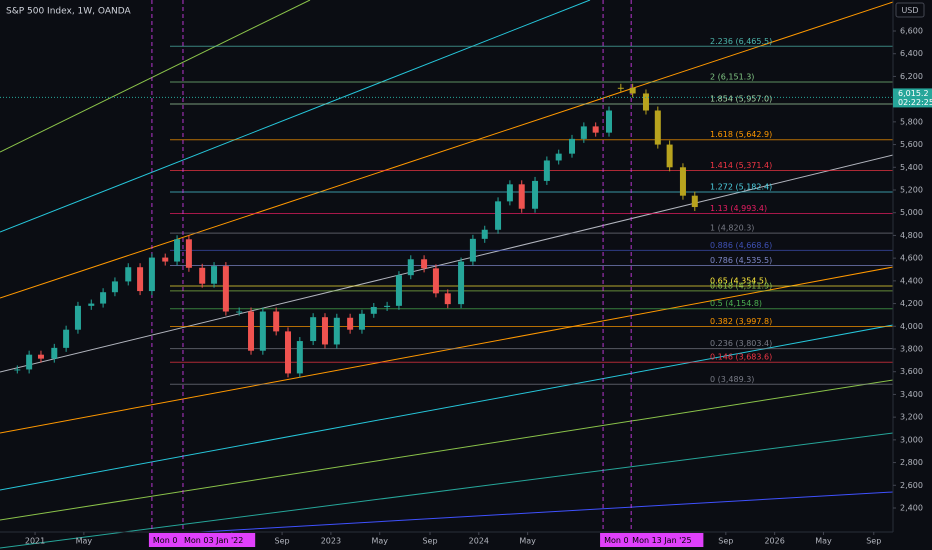 The width and height of the screenshot is (932, 550). Describe the element at coordinates (738, 208) in the screenshot. I see `fib-label: 1.13 (4,993.4)` at that location.